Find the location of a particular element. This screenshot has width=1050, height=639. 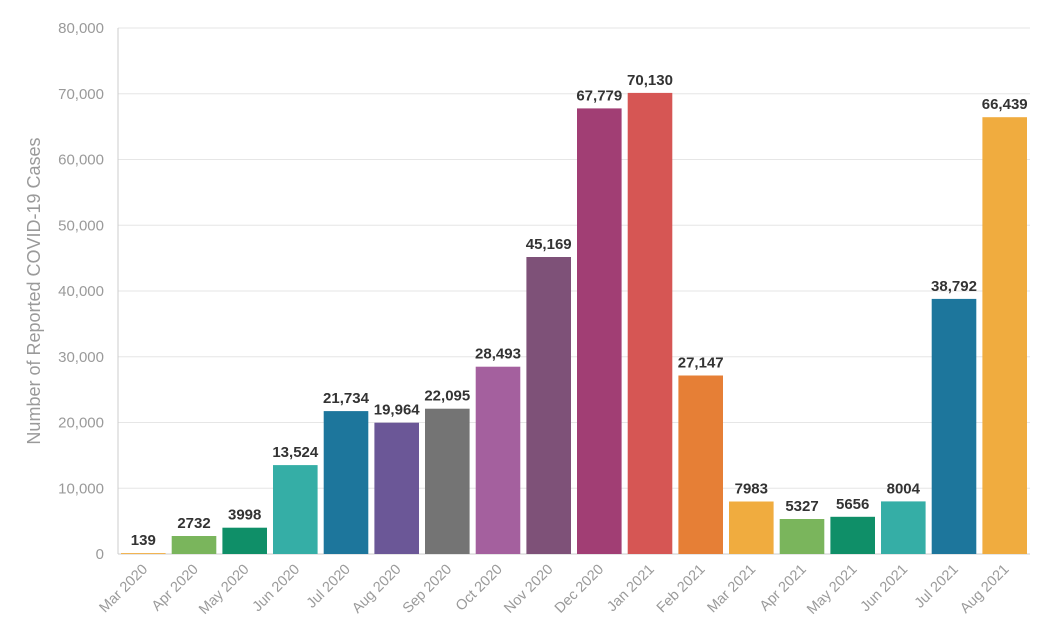

data-label: 19,964 is located at coordinates (397, 410).